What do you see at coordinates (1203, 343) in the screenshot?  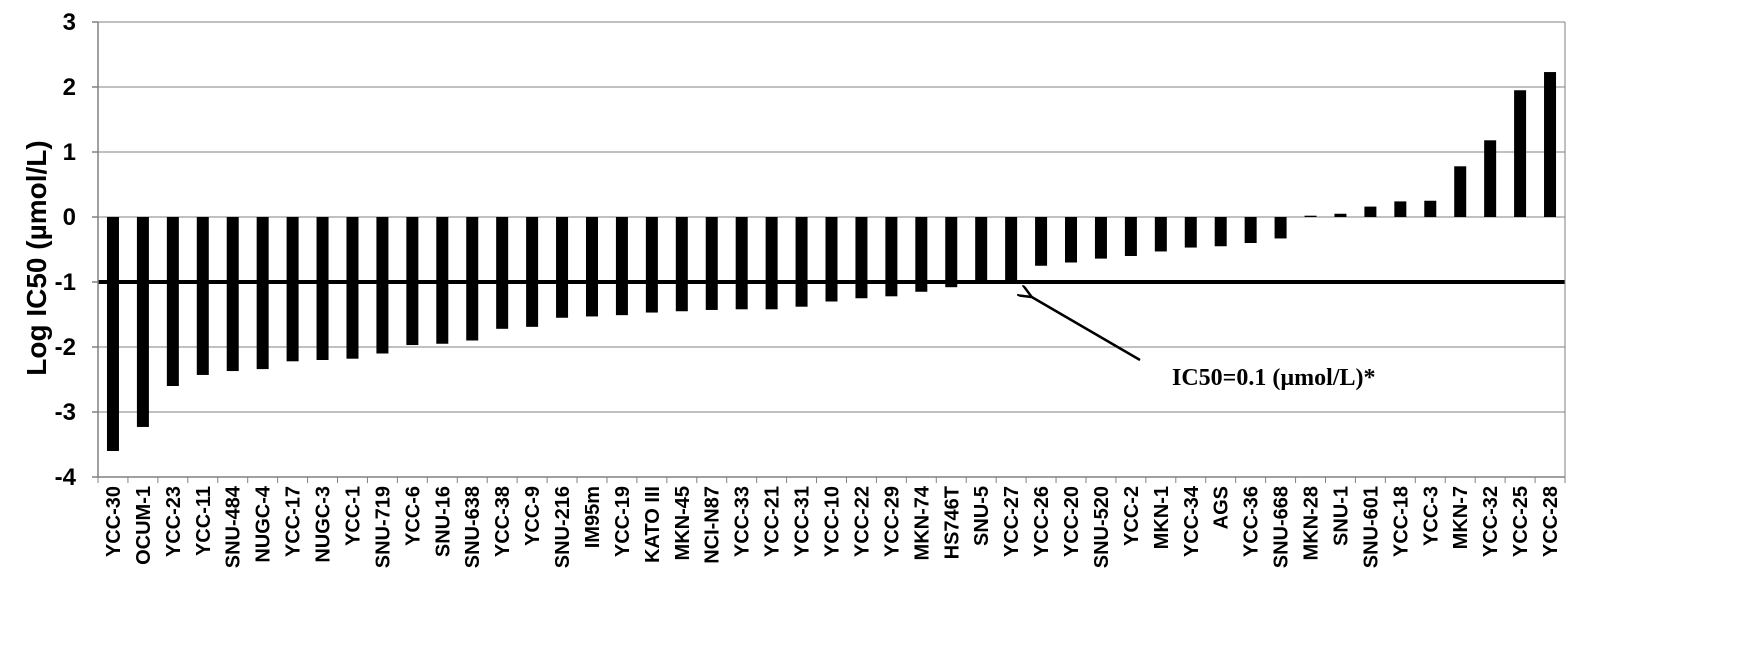 I see `annotation-group: IC50=0.1 (µmol/L)*` at bounding box center [1203, 343].